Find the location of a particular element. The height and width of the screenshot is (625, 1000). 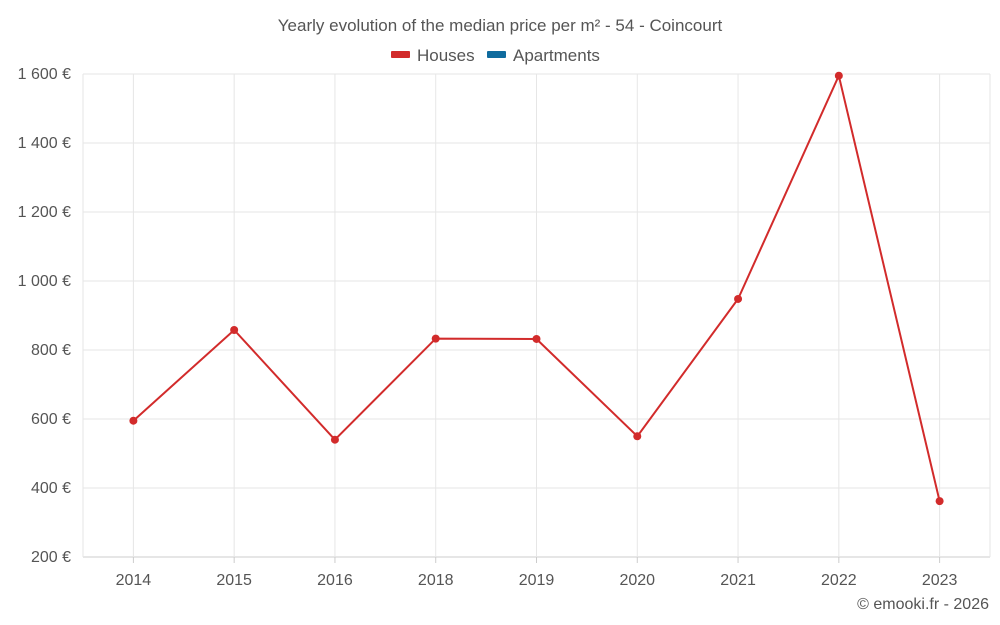

y-tick-label: 200 € is located at coordinates (51, 557).